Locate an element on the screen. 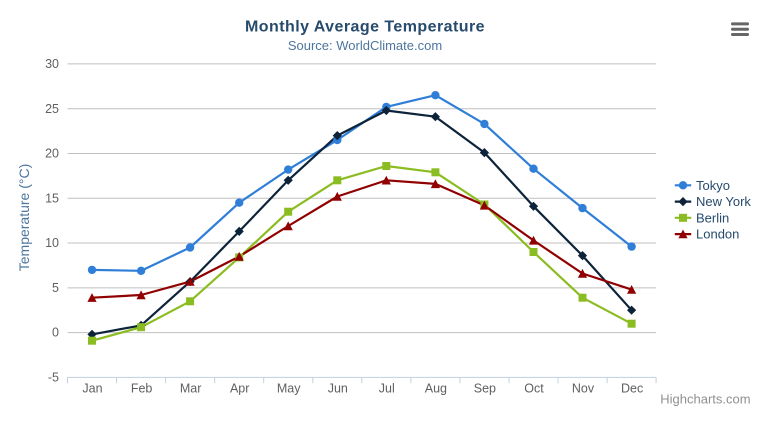 This screenshot has width=769, height=421. svg-text: 5 is located at coordinates (55, 288).